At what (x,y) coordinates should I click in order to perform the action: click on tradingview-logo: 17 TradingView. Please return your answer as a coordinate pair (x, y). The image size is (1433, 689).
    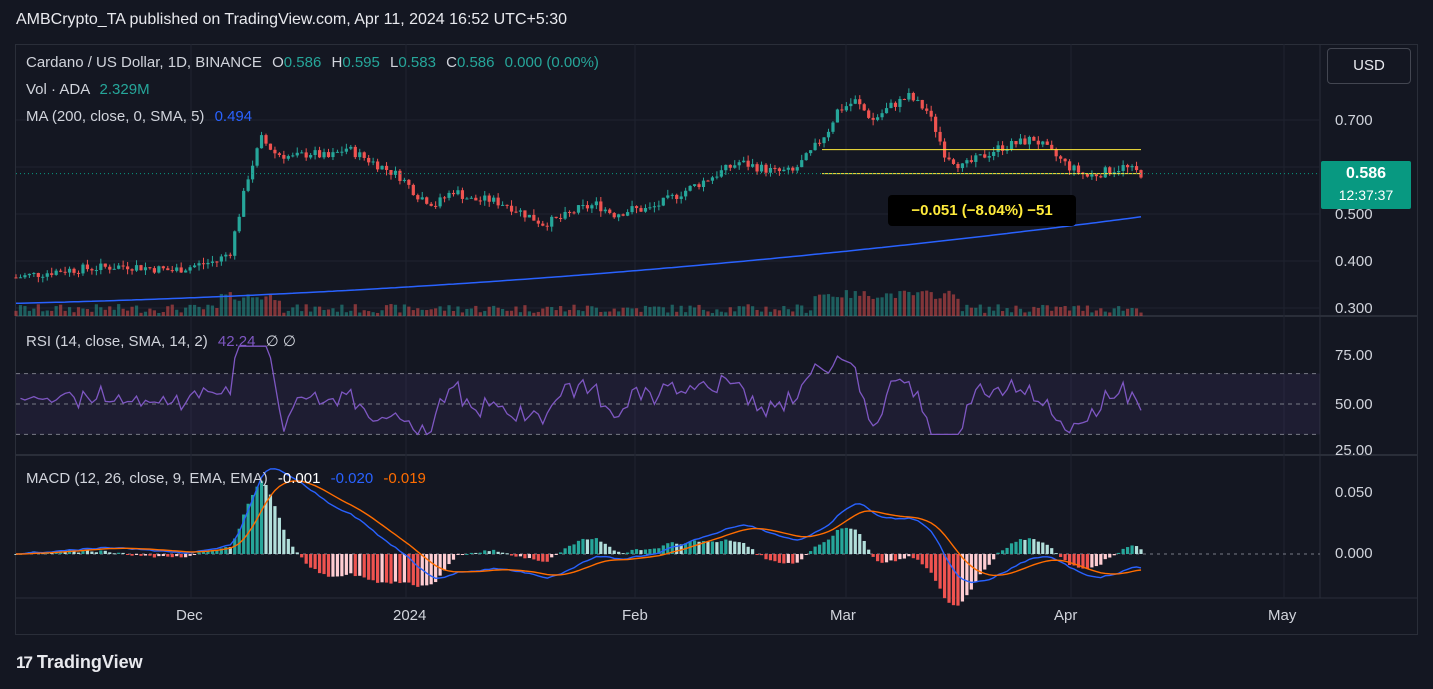
    Looking at the image, I should click on (79, 662).